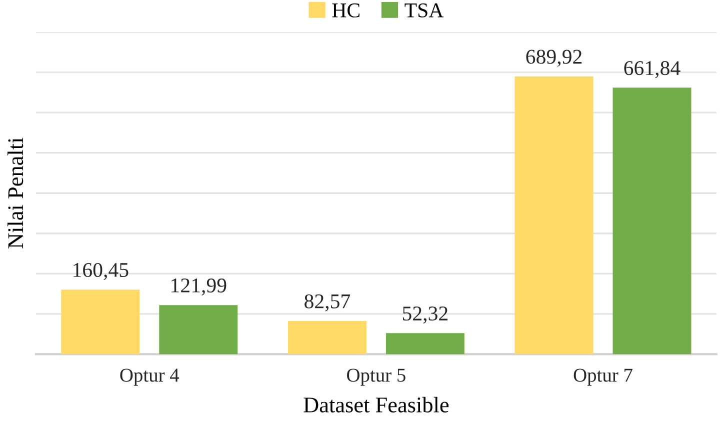 Image resolution: width=720 pixels, height=433 pixels. What do you see at coordinates (425, 315) in the screenshot?
I see `data-label: 52,32` at bounding box center [425, 315].